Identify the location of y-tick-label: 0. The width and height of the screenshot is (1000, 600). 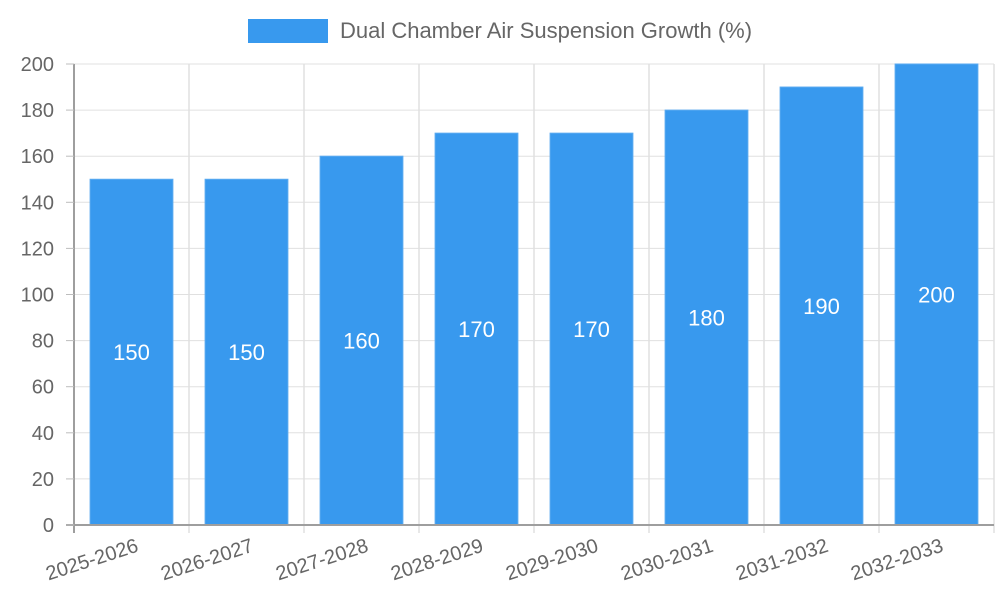
(48, 526).